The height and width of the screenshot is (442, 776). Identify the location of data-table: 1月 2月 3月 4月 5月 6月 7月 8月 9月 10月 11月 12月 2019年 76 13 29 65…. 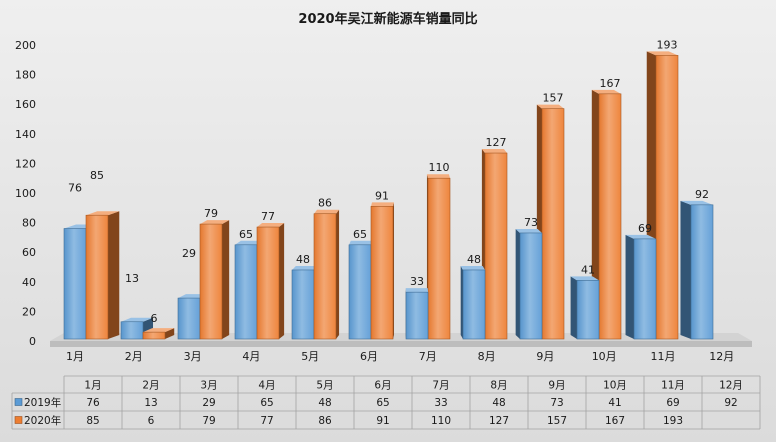
(386, 402).